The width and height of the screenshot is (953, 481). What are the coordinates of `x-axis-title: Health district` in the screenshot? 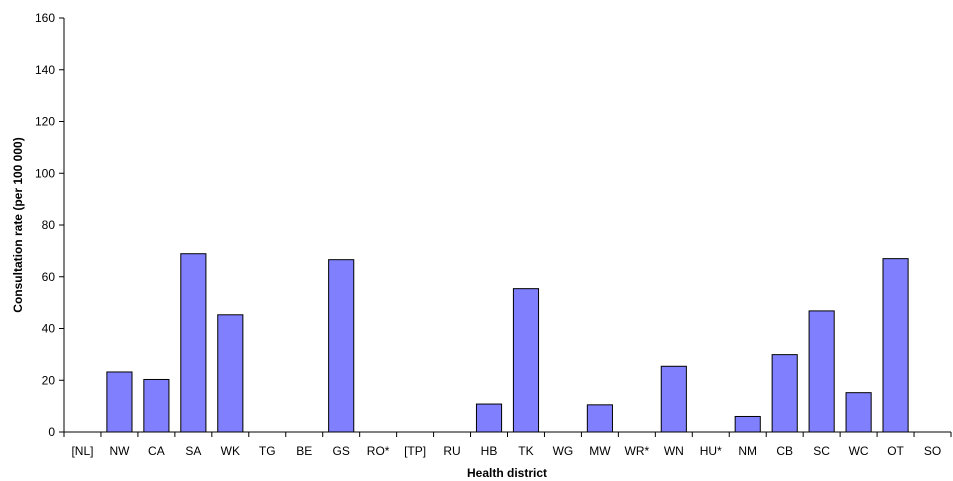 It's located at (507, 473).